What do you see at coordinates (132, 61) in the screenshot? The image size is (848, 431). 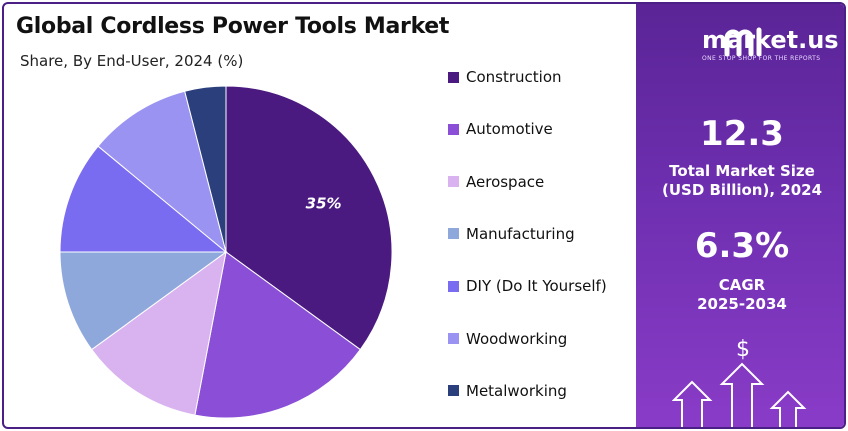 I see `chart-subtitle: Share, By End-User, 2024 (%)` at bounding box center [132, 61].